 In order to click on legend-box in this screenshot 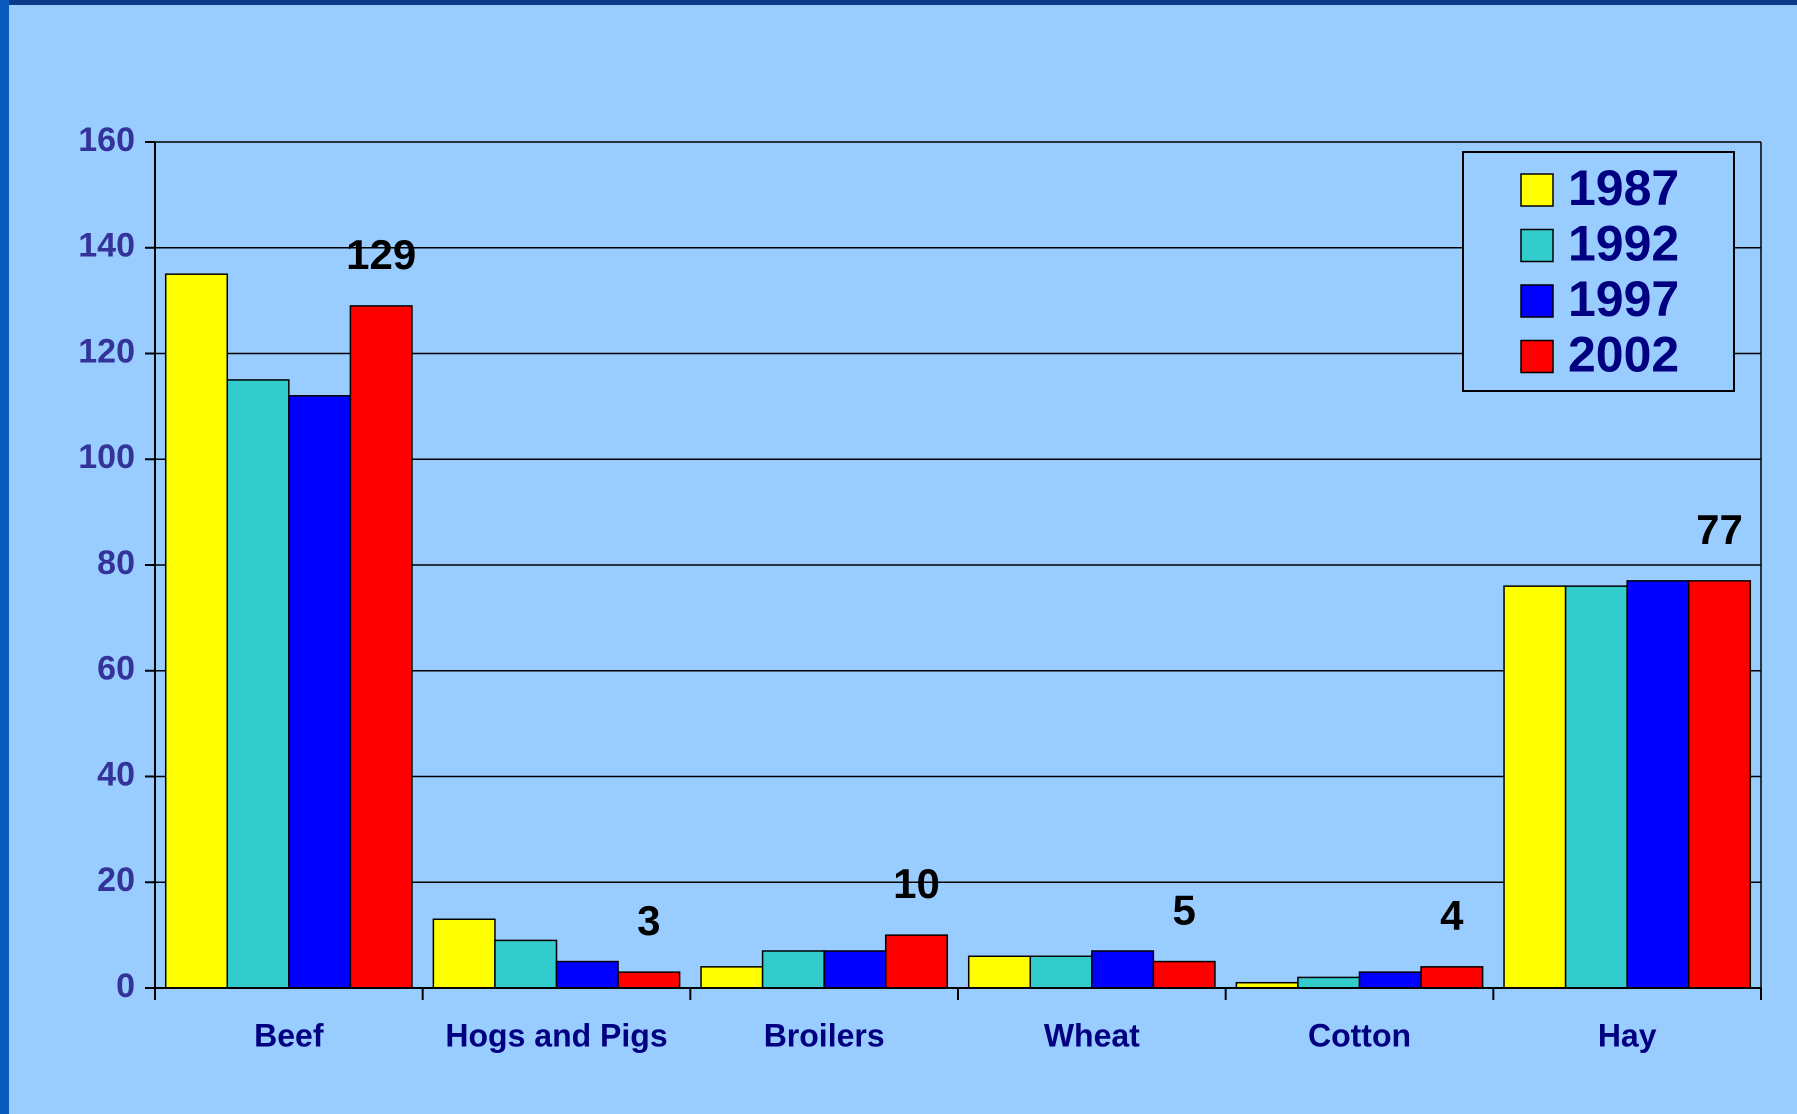, I will do `click(1598, 271)`.